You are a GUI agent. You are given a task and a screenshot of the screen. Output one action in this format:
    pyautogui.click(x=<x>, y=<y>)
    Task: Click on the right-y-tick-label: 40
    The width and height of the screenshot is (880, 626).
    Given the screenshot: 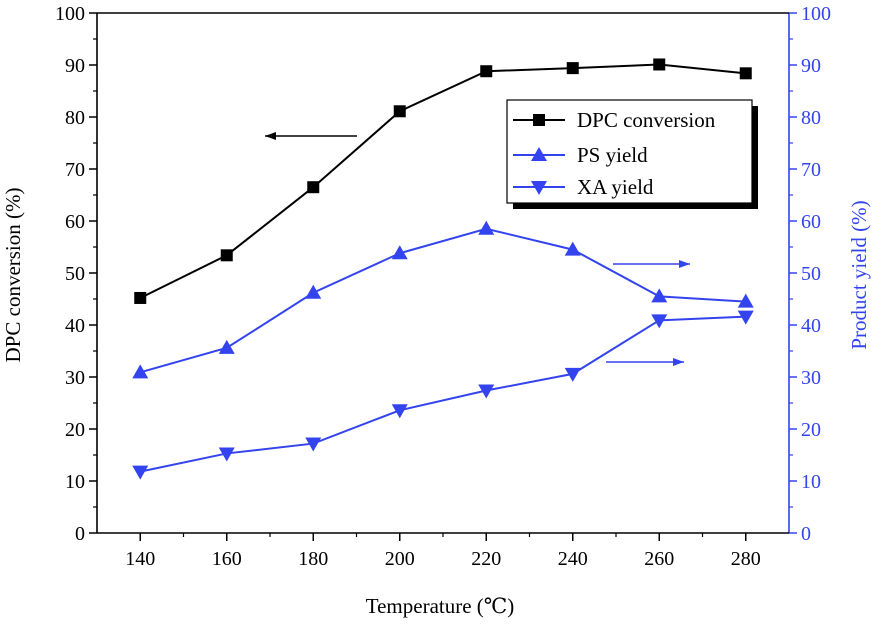 What is the action you would take?
    pyautogui.click(x=811, y=326)
    